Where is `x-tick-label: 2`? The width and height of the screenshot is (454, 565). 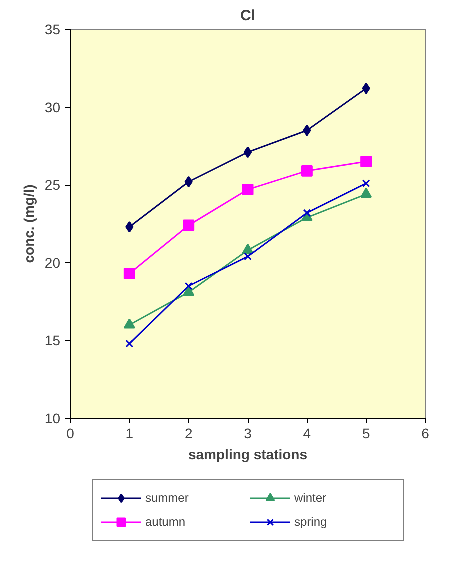 x-tick-label: 2 is located at coordinates (188, 434).